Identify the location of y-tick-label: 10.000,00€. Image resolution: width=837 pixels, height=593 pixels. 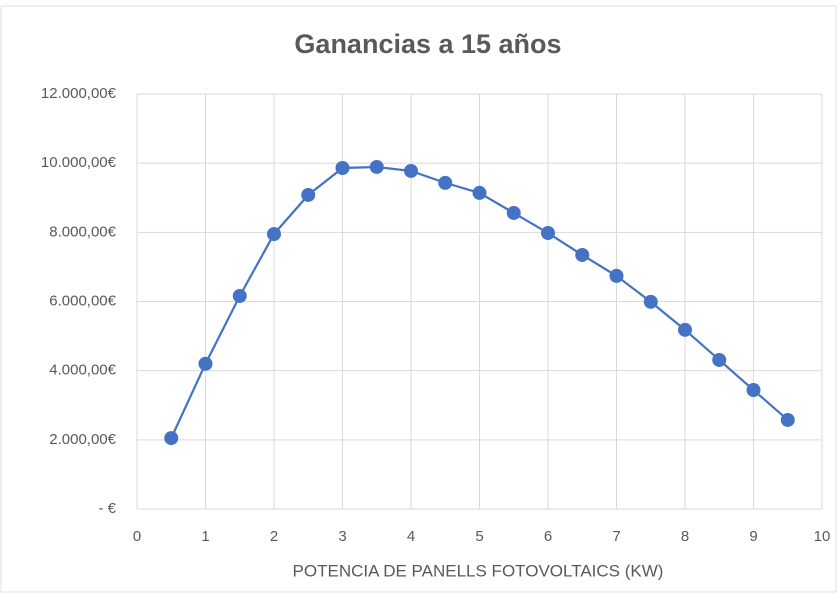
(79, 162).